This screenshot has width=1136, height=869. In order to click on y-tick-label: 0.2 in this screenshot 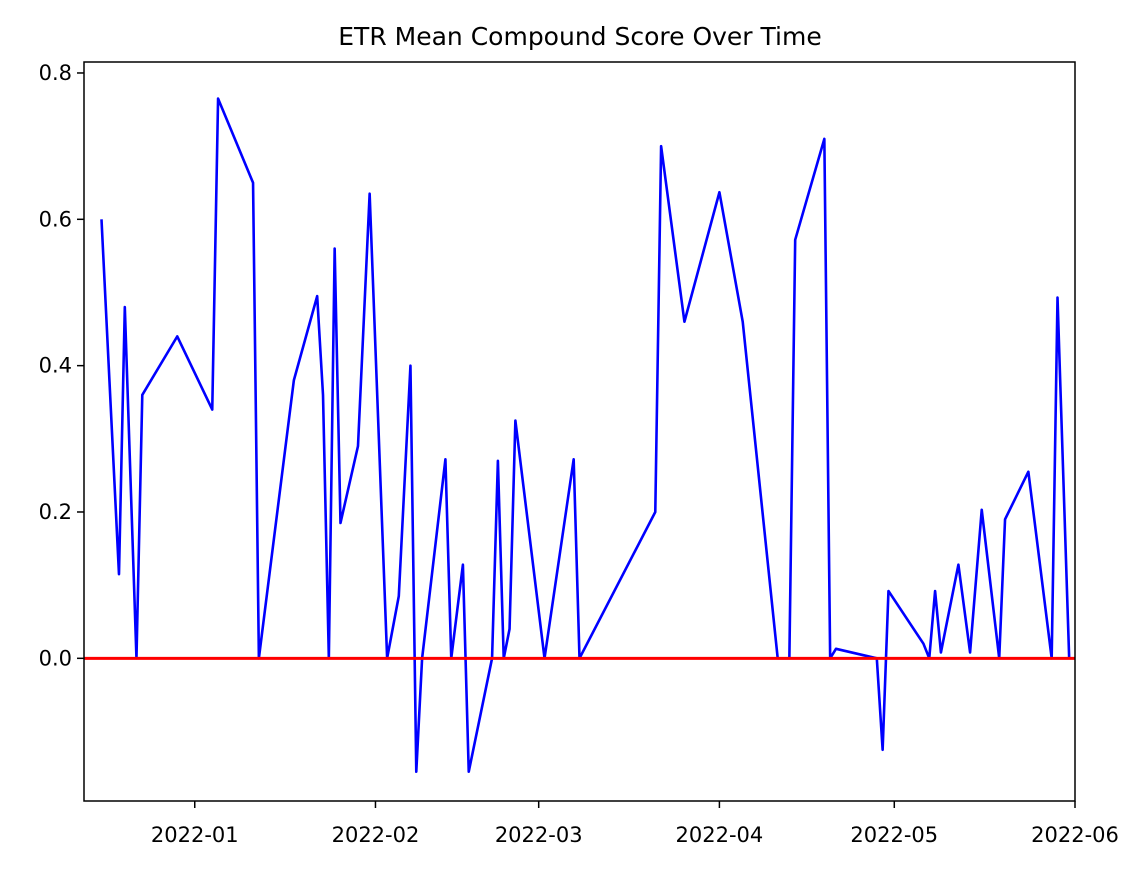, I will do `click(55, 512)`.